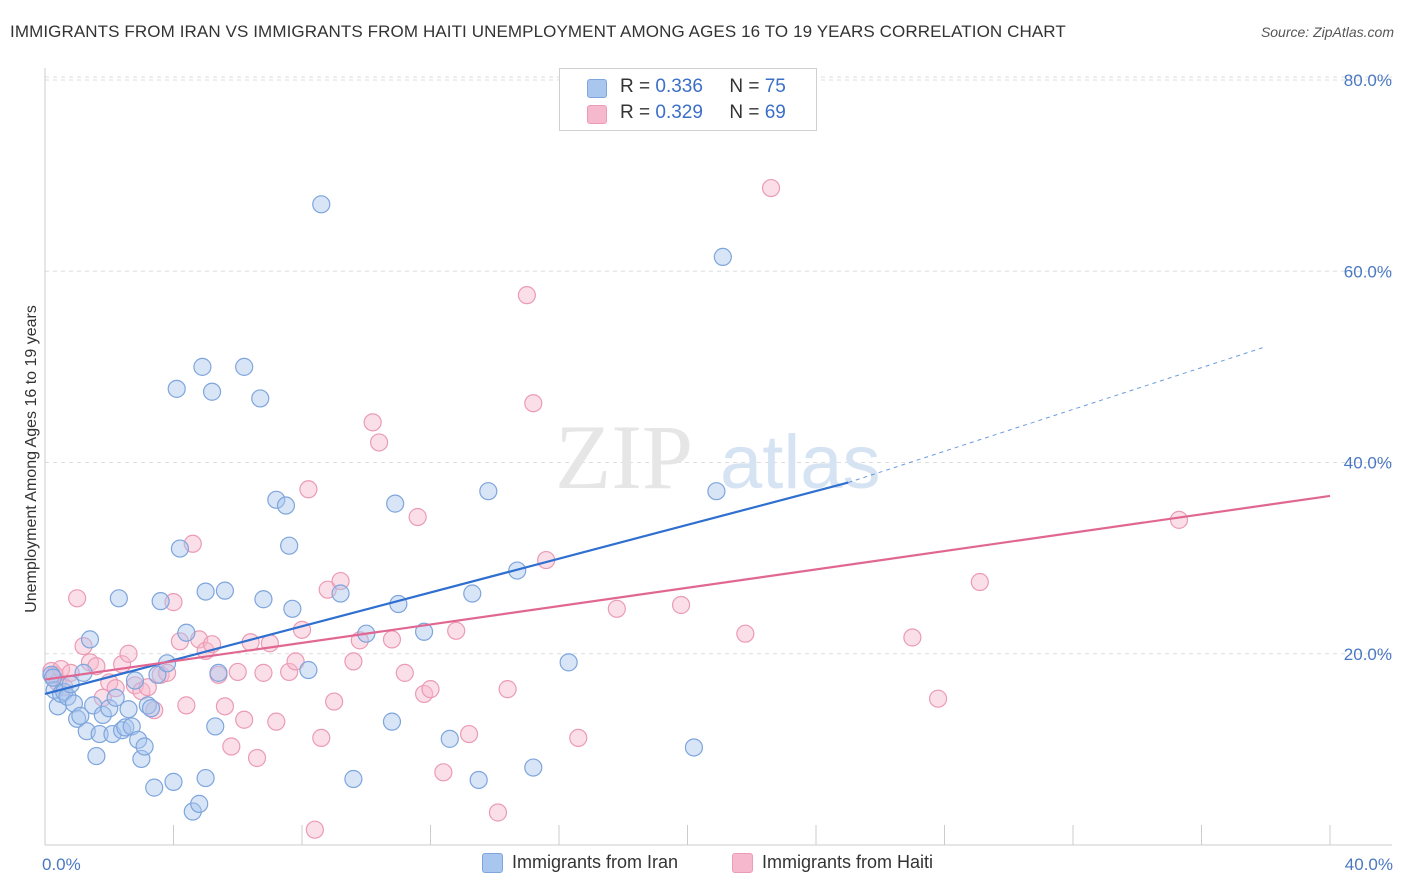  Describe the element at coordinates (597, 114) in the screenshot. I see `legend-swatch-haiti` at that location.